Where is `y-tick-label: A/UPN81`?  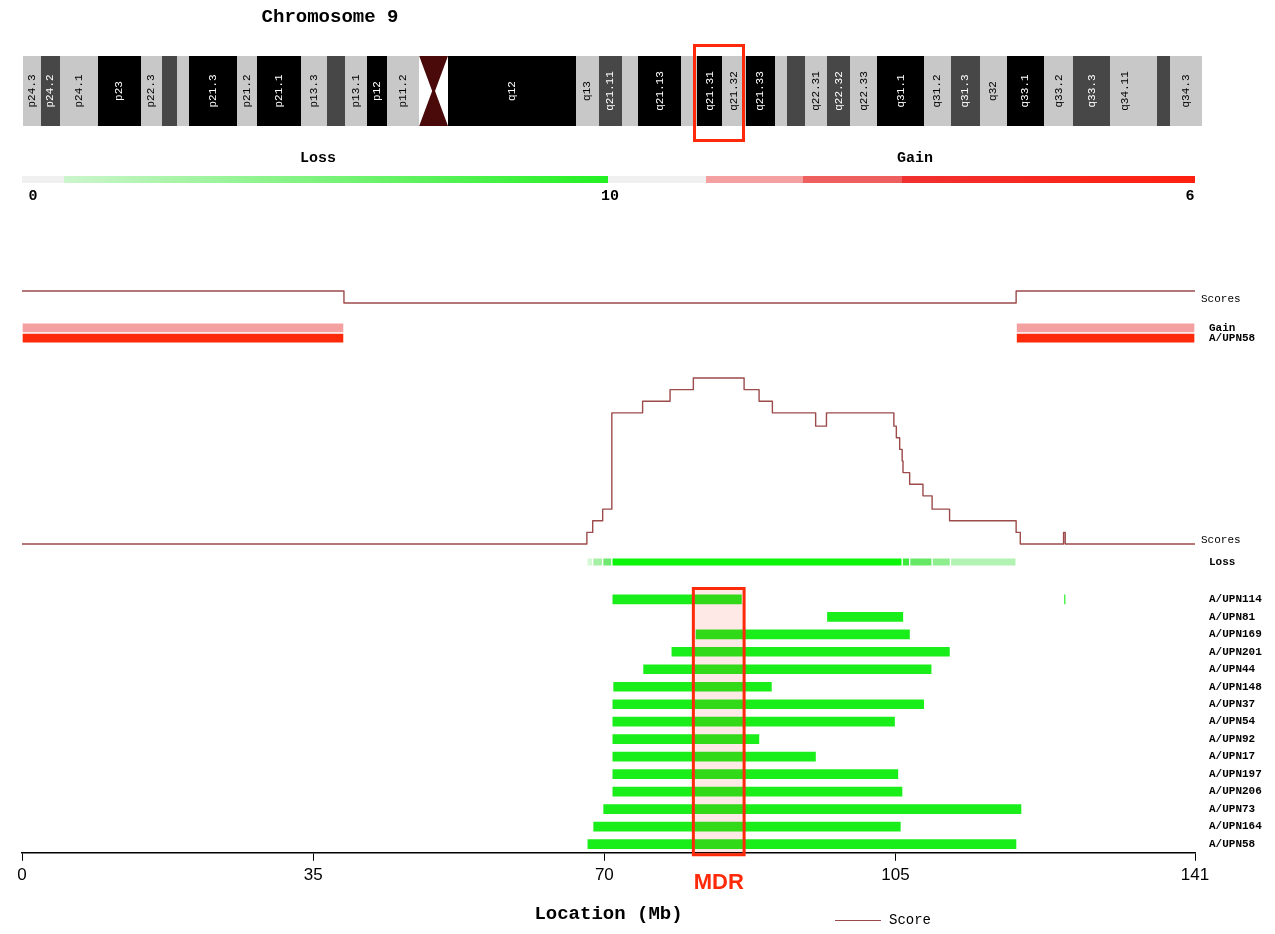 y-tick-label: A/UPN81 is located at coordinates (1232, 616).